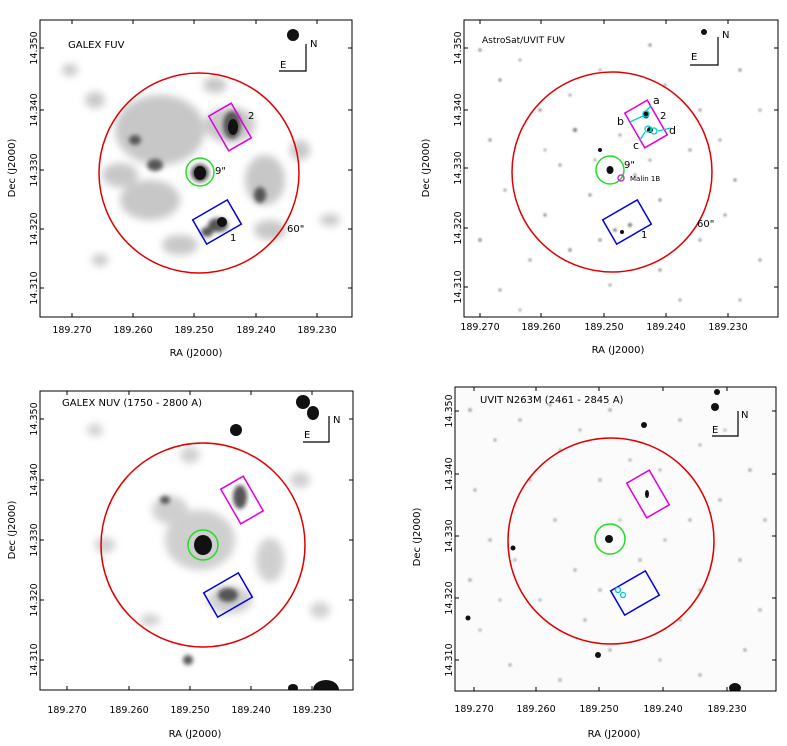 The height and width of the screenshot is (746, 787). Describe the element at coordinates (620, 121) in the screenshot. I see `knot-label-b: b` at that location.